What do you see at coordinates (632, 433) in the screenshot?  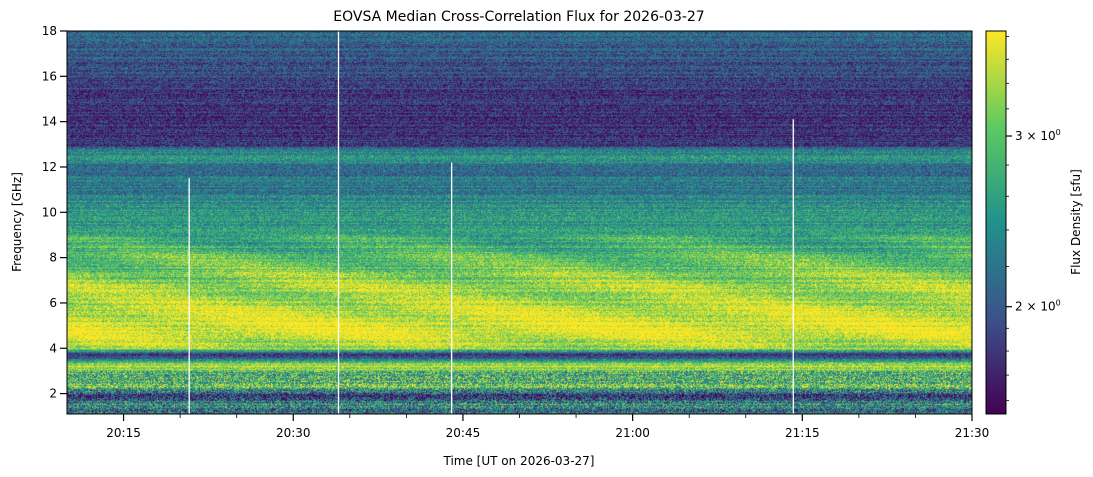 I see `x-tick-label: 21:00` at bounding box center [632, 433].